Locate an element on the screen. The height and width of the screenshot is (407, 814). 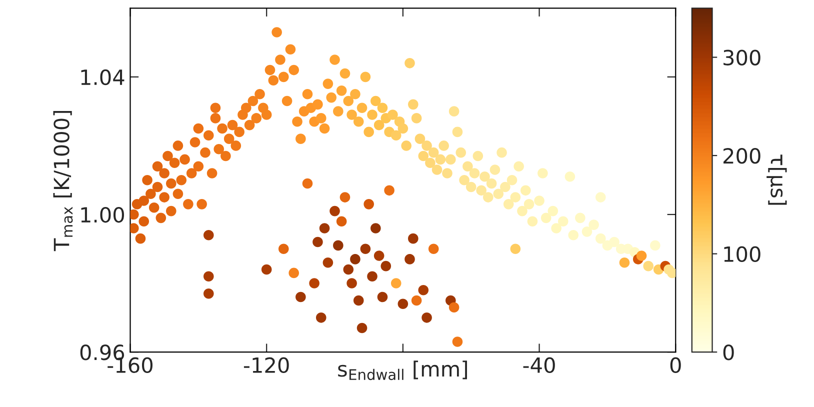
x-tick-label: -40 is located at coordinates (539, 365).